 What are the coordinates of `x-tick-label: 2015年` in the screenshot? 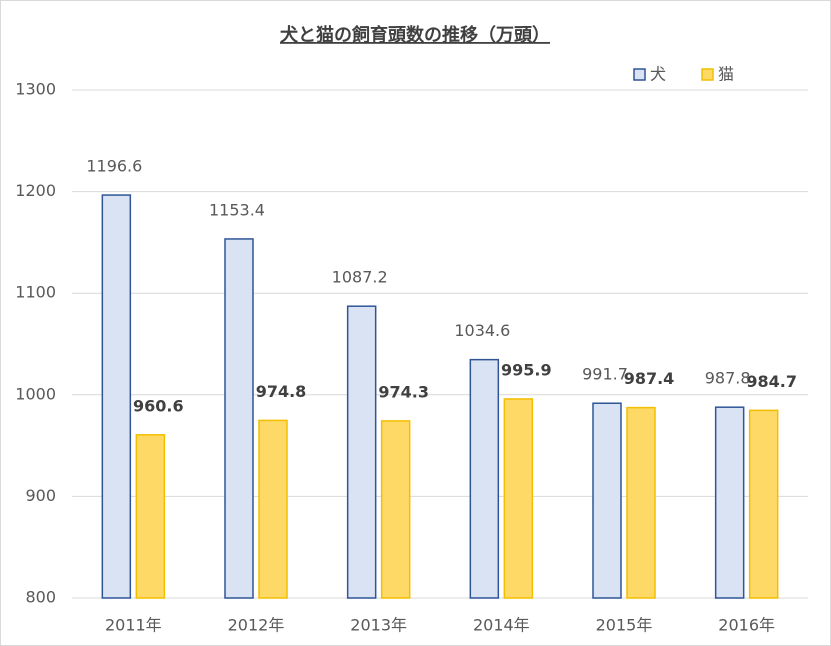 It's located at (624, 625).